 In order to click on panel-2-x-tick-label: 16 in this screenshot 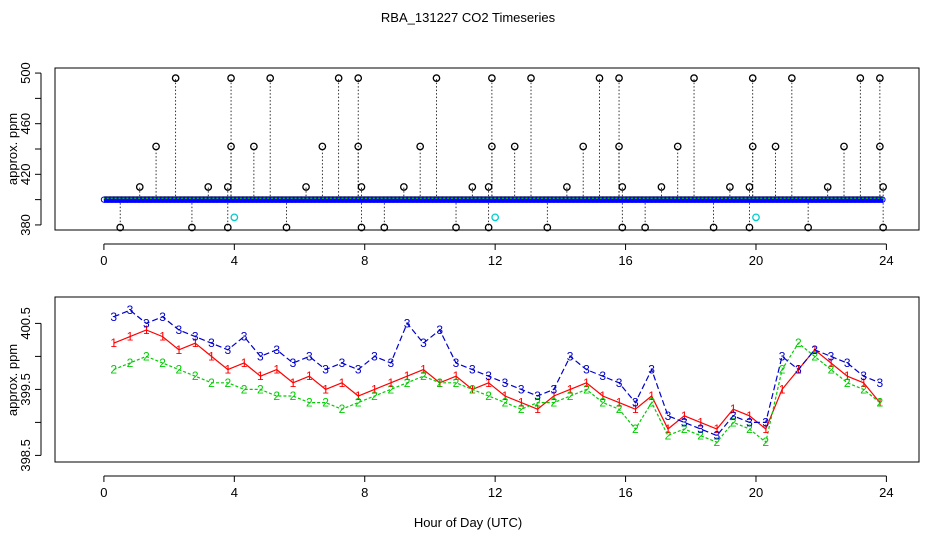, I will do `click(625, 492)`.